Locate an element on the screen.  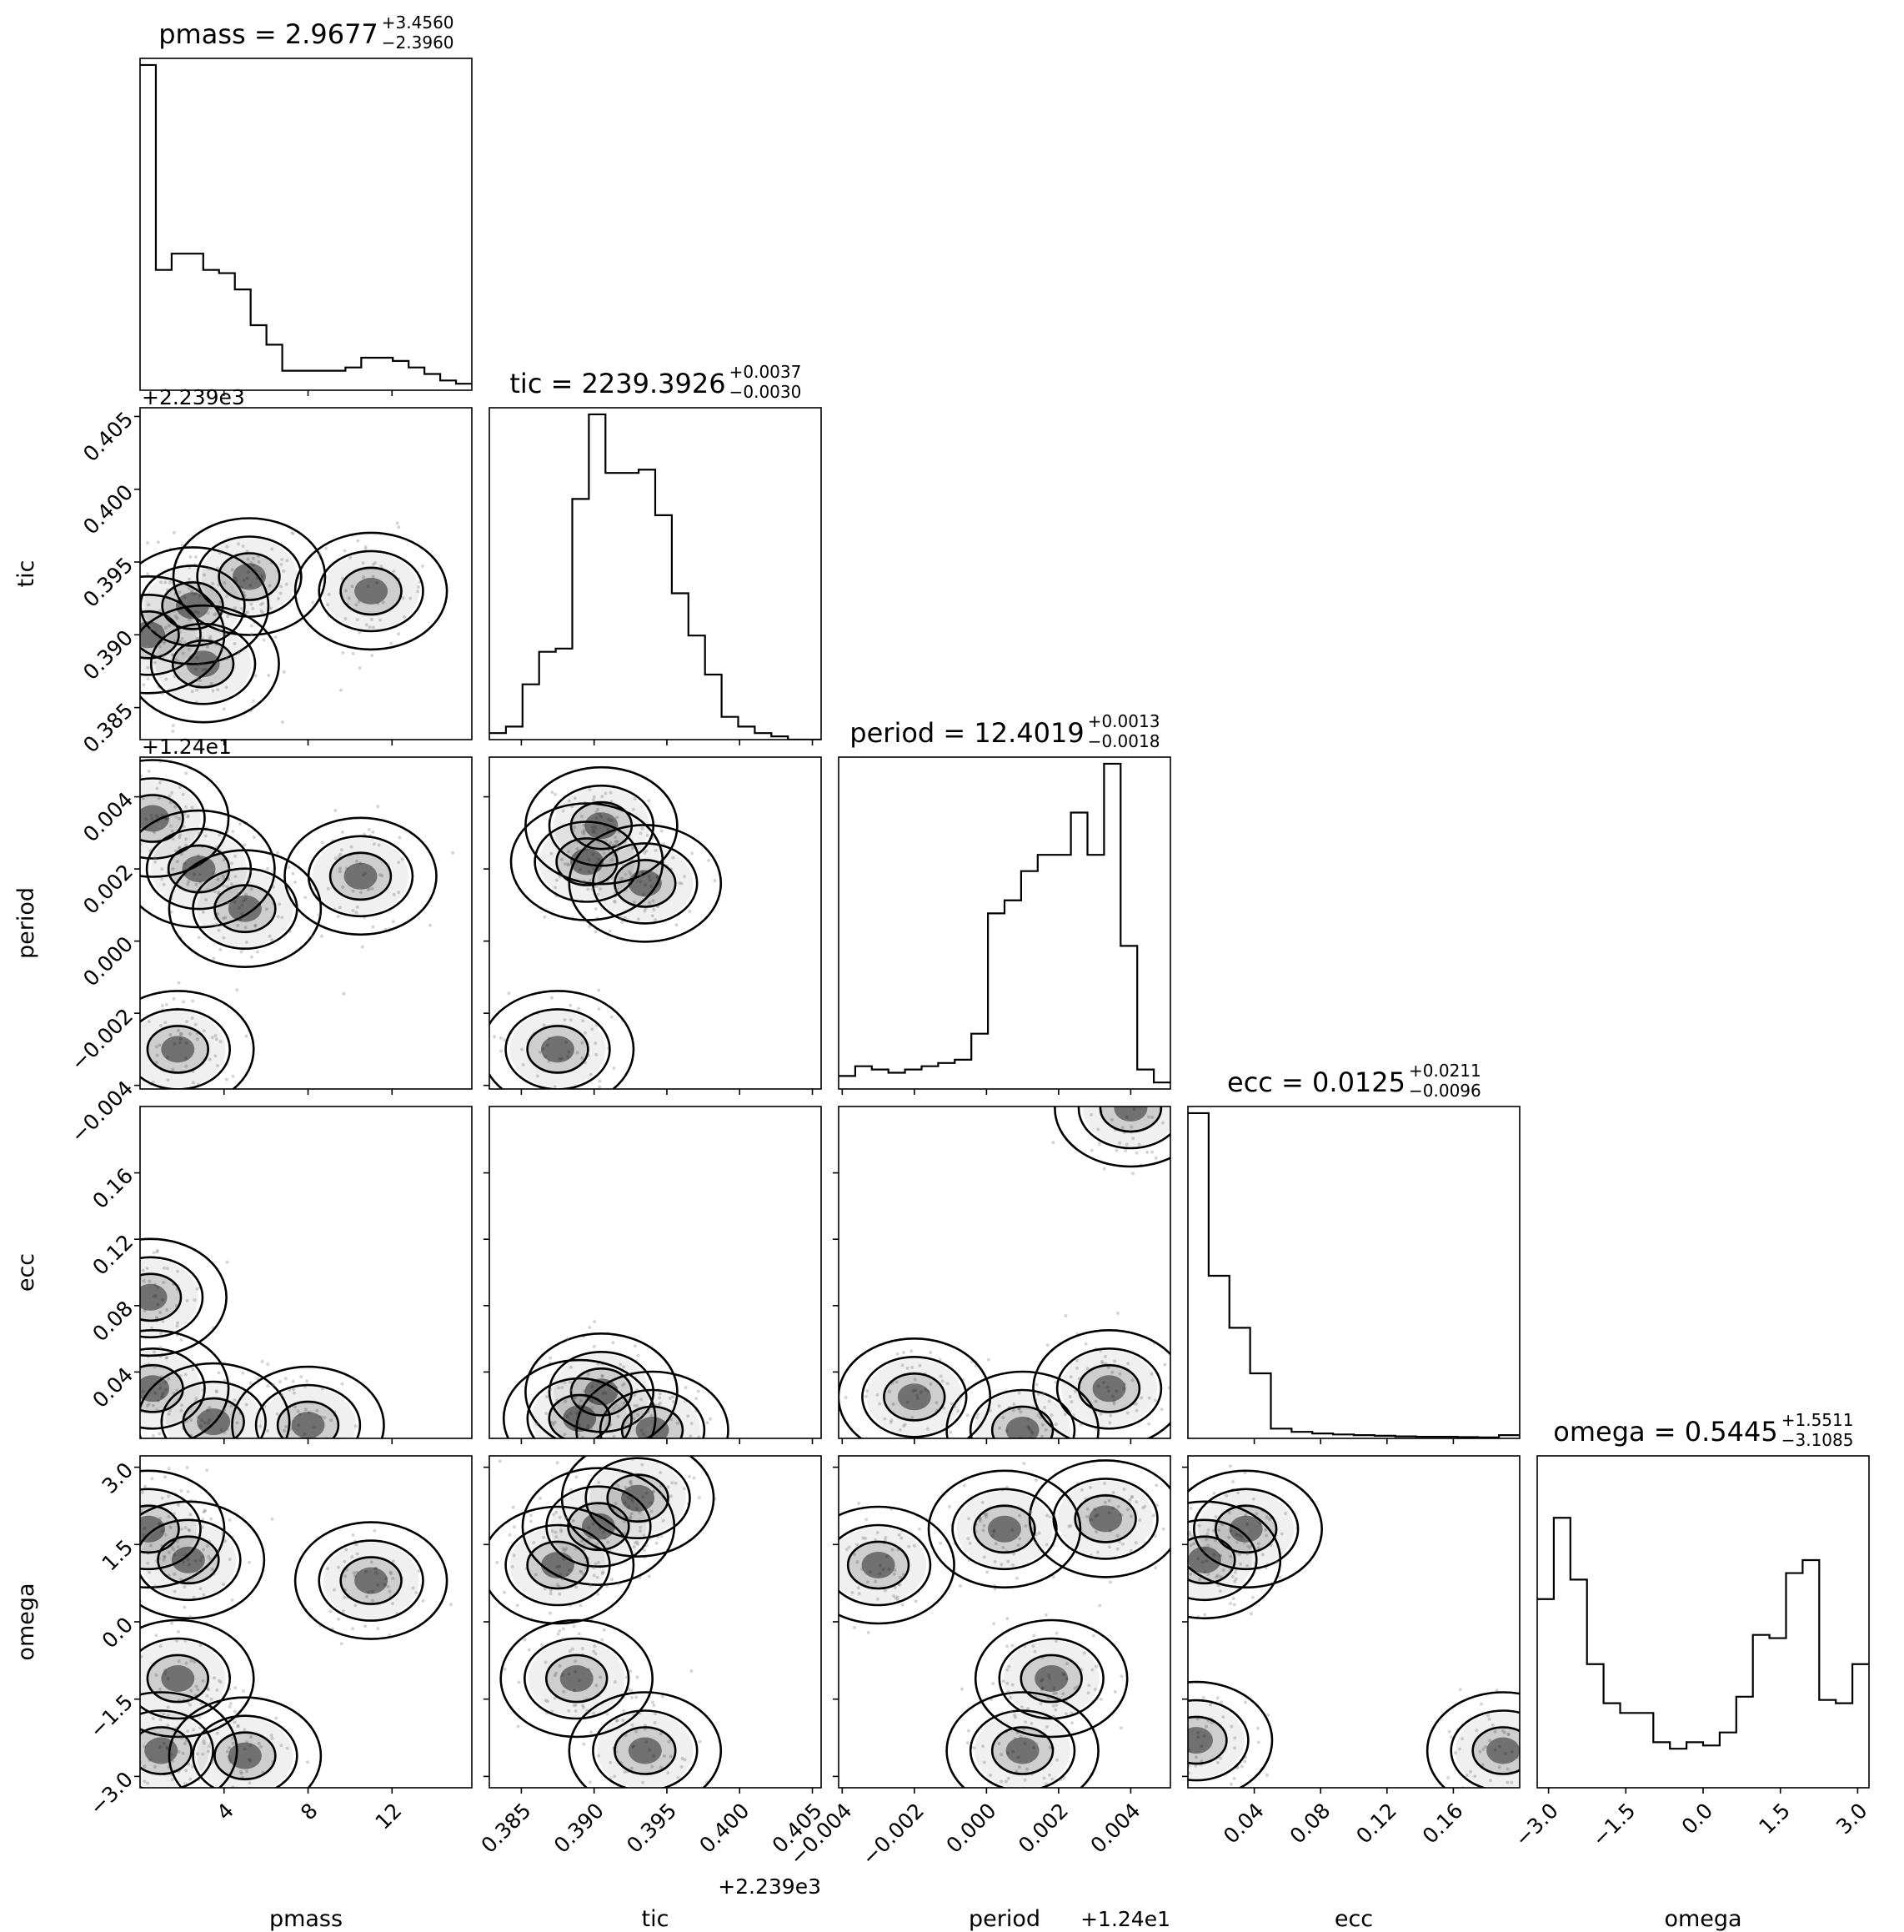
hist-panel-omega: −3.0 −1.5 0.0 1.5 3.0 is located at coordinates (1691, 1653).